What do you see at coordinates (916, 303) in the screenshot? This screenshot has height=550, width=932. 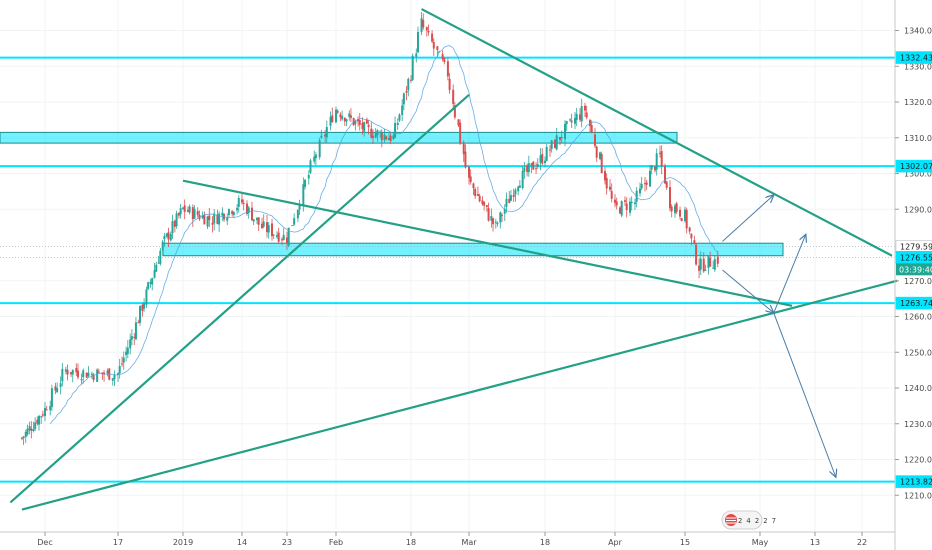 I see `price-marker-label: 1263.74` at bounding box center [916, 303].